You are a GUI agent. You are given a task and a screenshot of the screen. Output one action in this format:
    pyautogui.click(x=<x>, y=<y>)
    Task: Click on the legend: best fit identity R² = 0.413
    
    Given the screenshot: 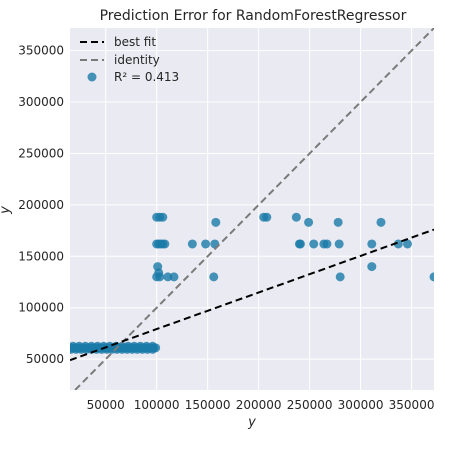 What is the action you would take?
    pyautogui.click(x=129, y=59)
    